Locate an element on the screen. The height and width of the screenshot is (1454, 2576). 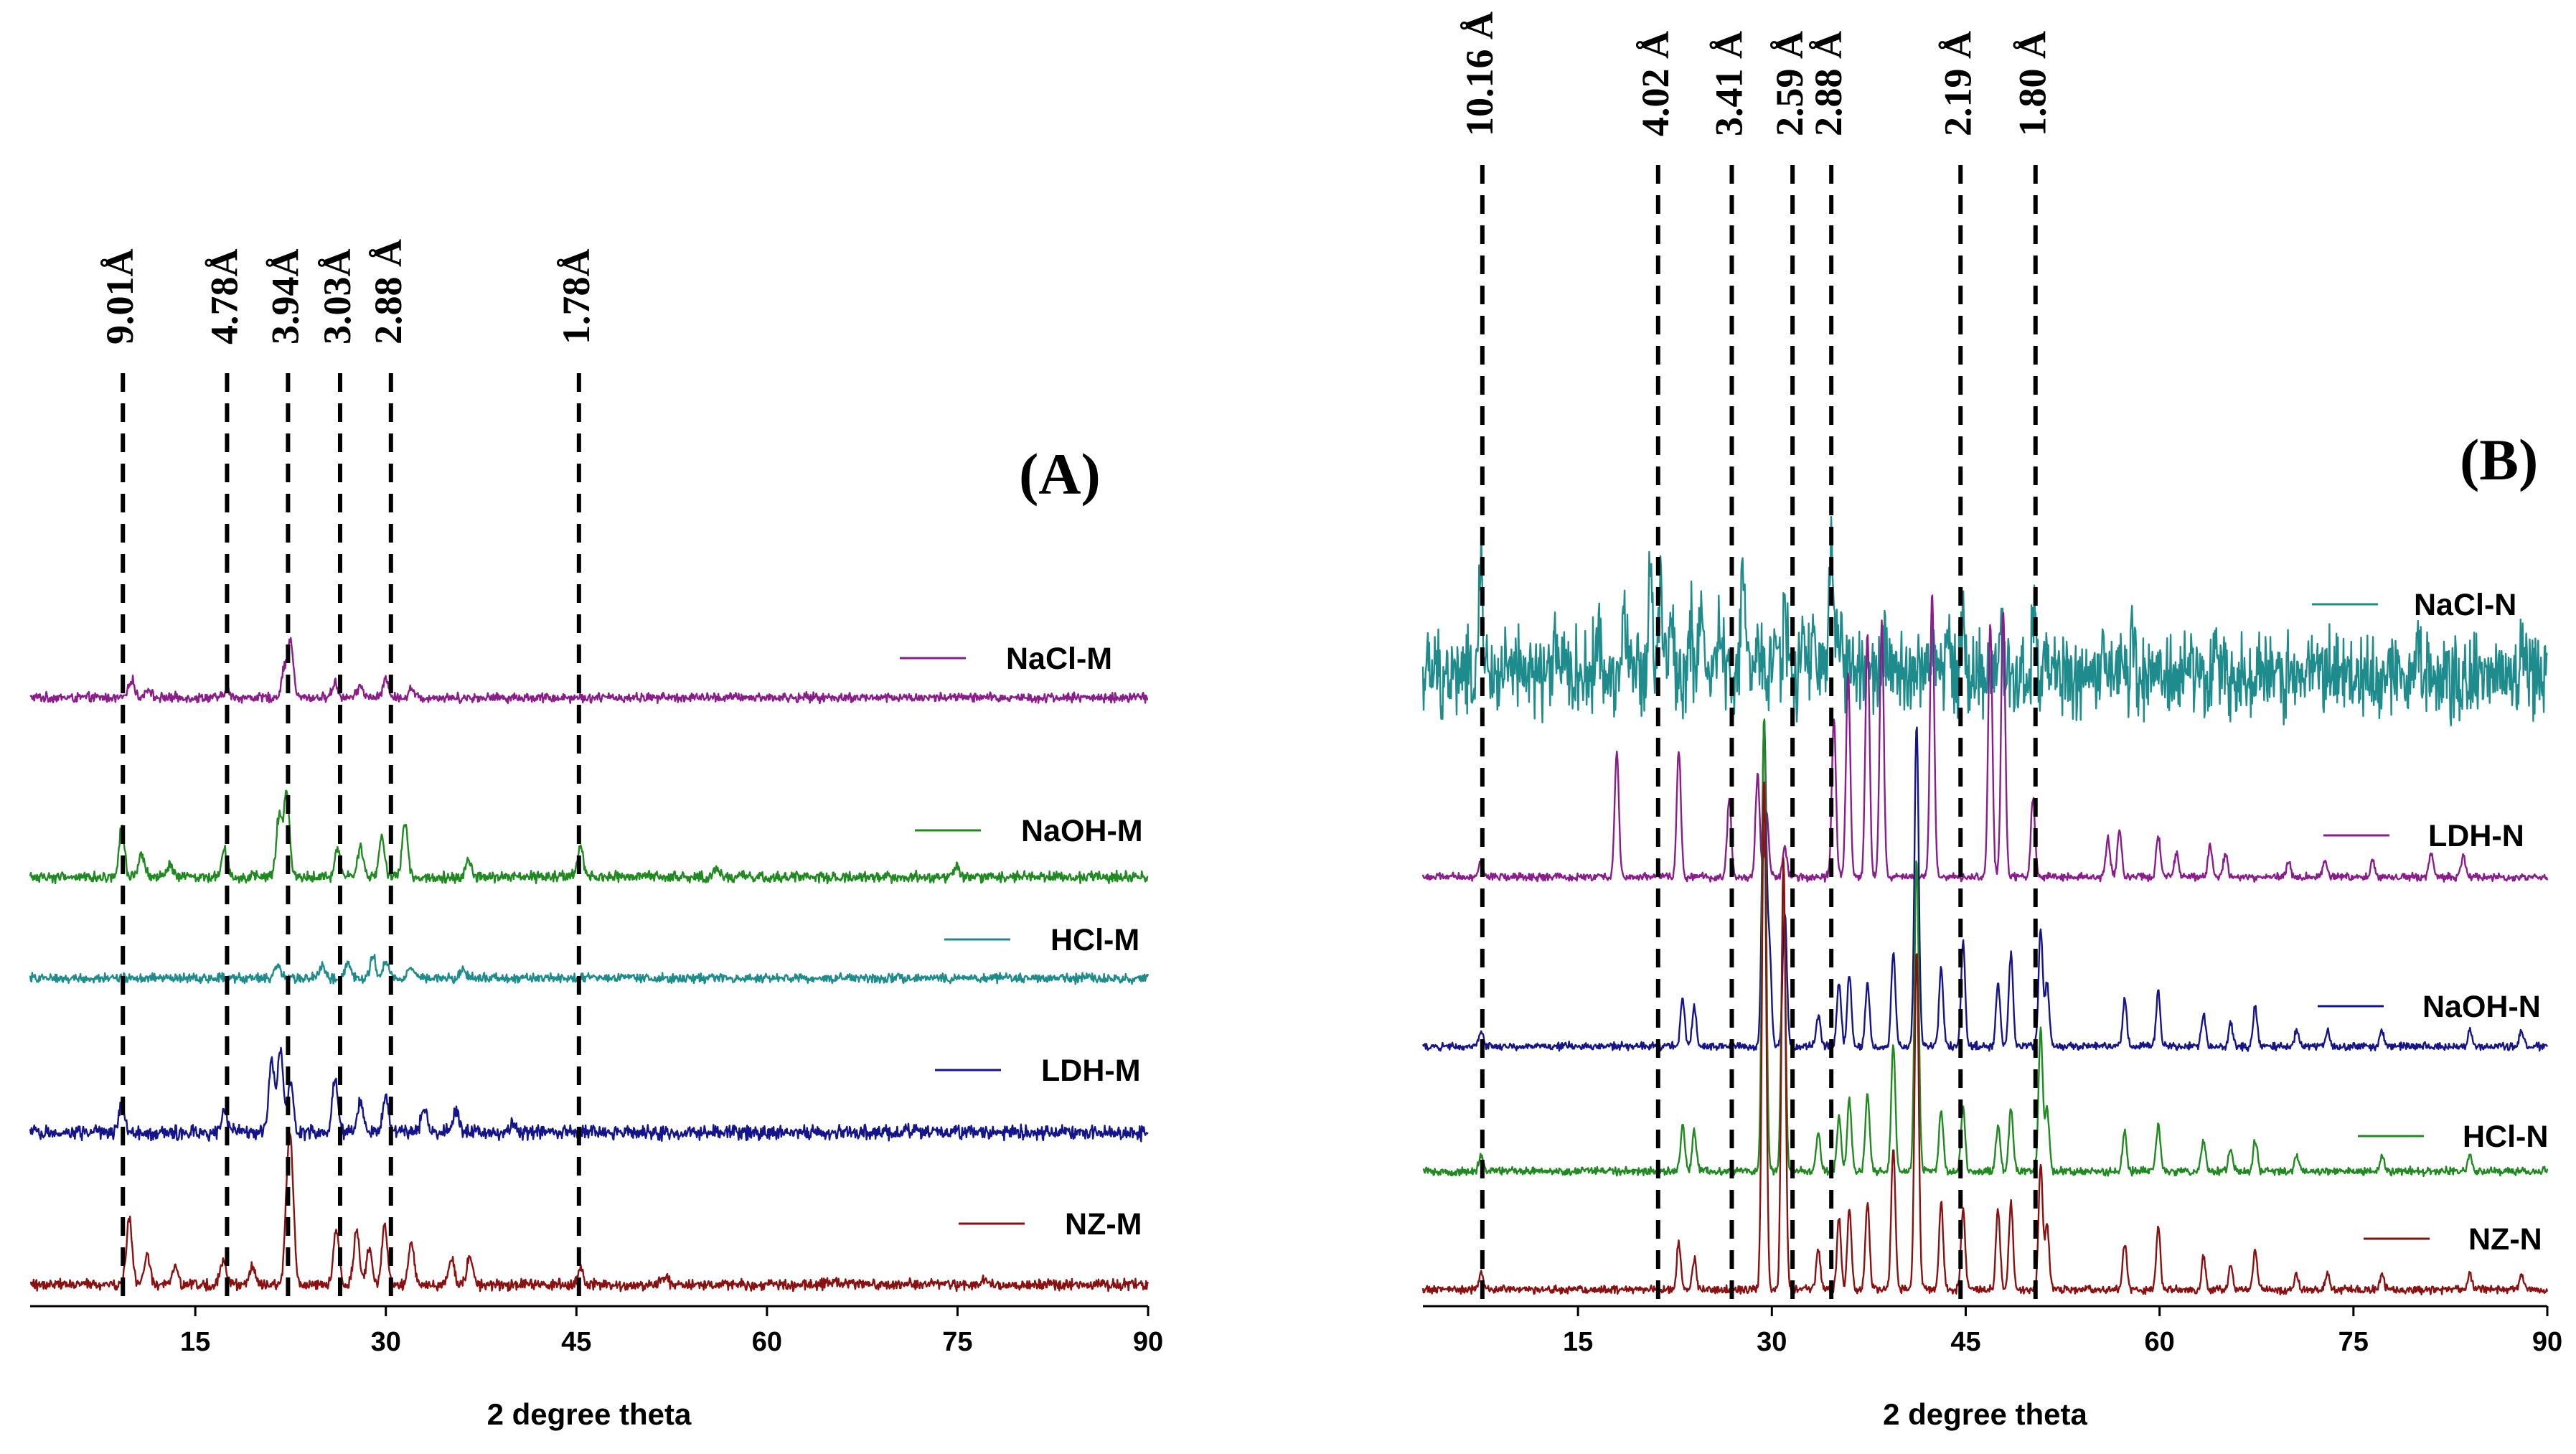
reference-line-label: 3.41 Å is located at coordinates (1728, 83).